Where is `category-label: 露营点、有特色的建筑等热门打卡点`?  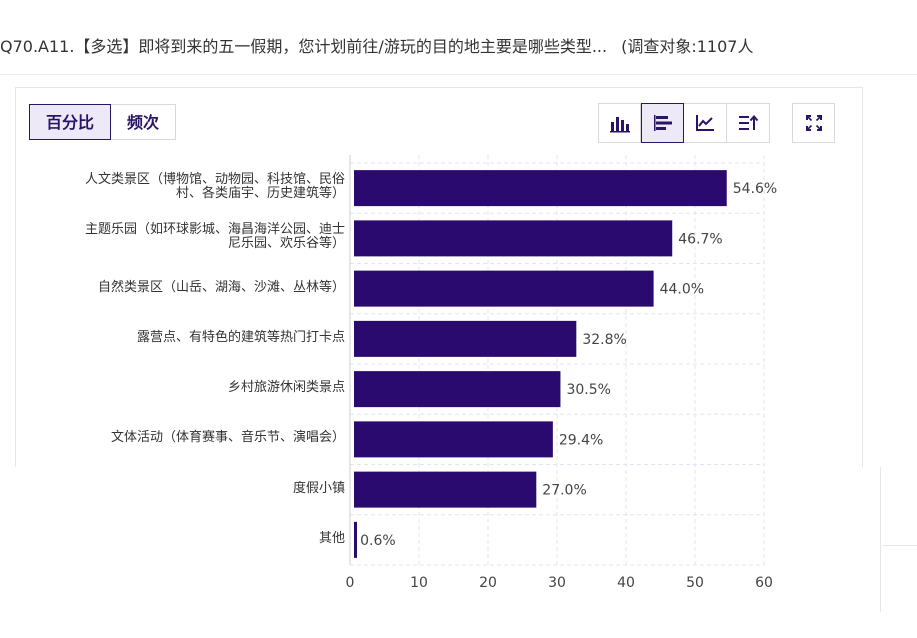 category-label: 露营点、有特色的建筑等热门打卡点 is located at coordinates (240, 337).